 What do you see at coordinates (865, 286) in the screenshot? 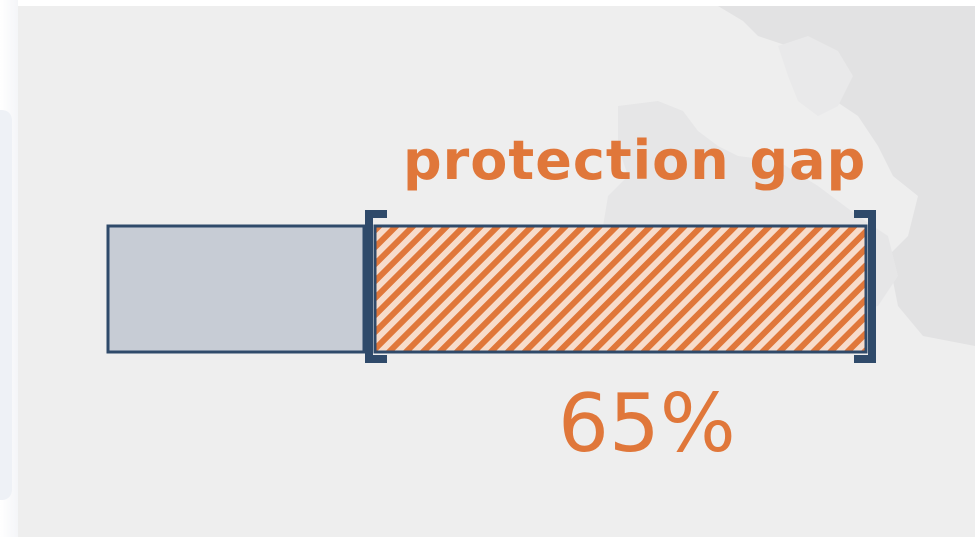
I see `gap-right-bracket` at bounding box center [865, 286].